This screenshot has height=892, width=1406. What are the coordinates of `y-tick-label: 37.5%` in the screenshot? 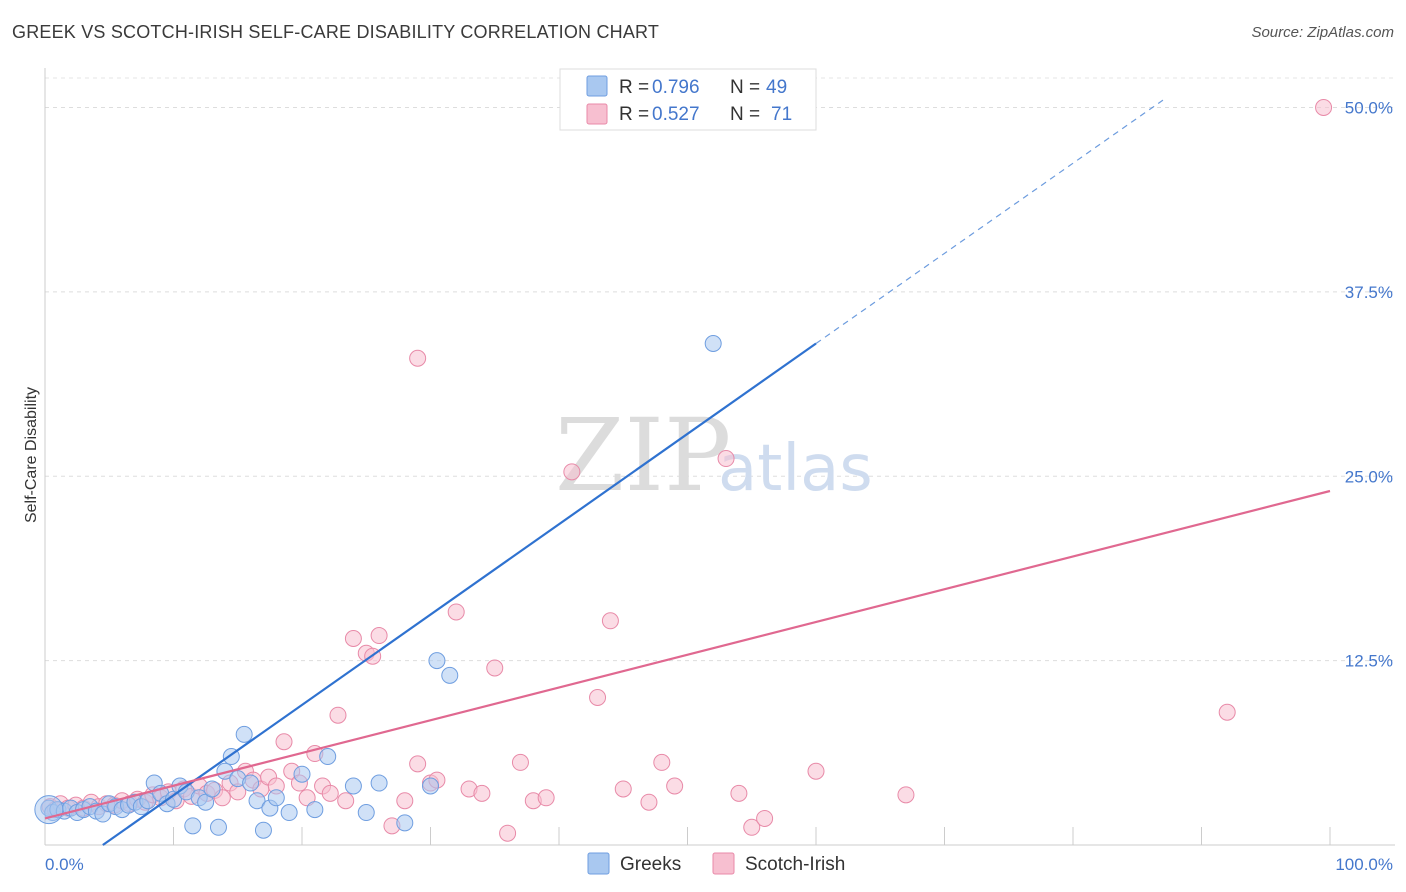 It's located at (1369, 292).